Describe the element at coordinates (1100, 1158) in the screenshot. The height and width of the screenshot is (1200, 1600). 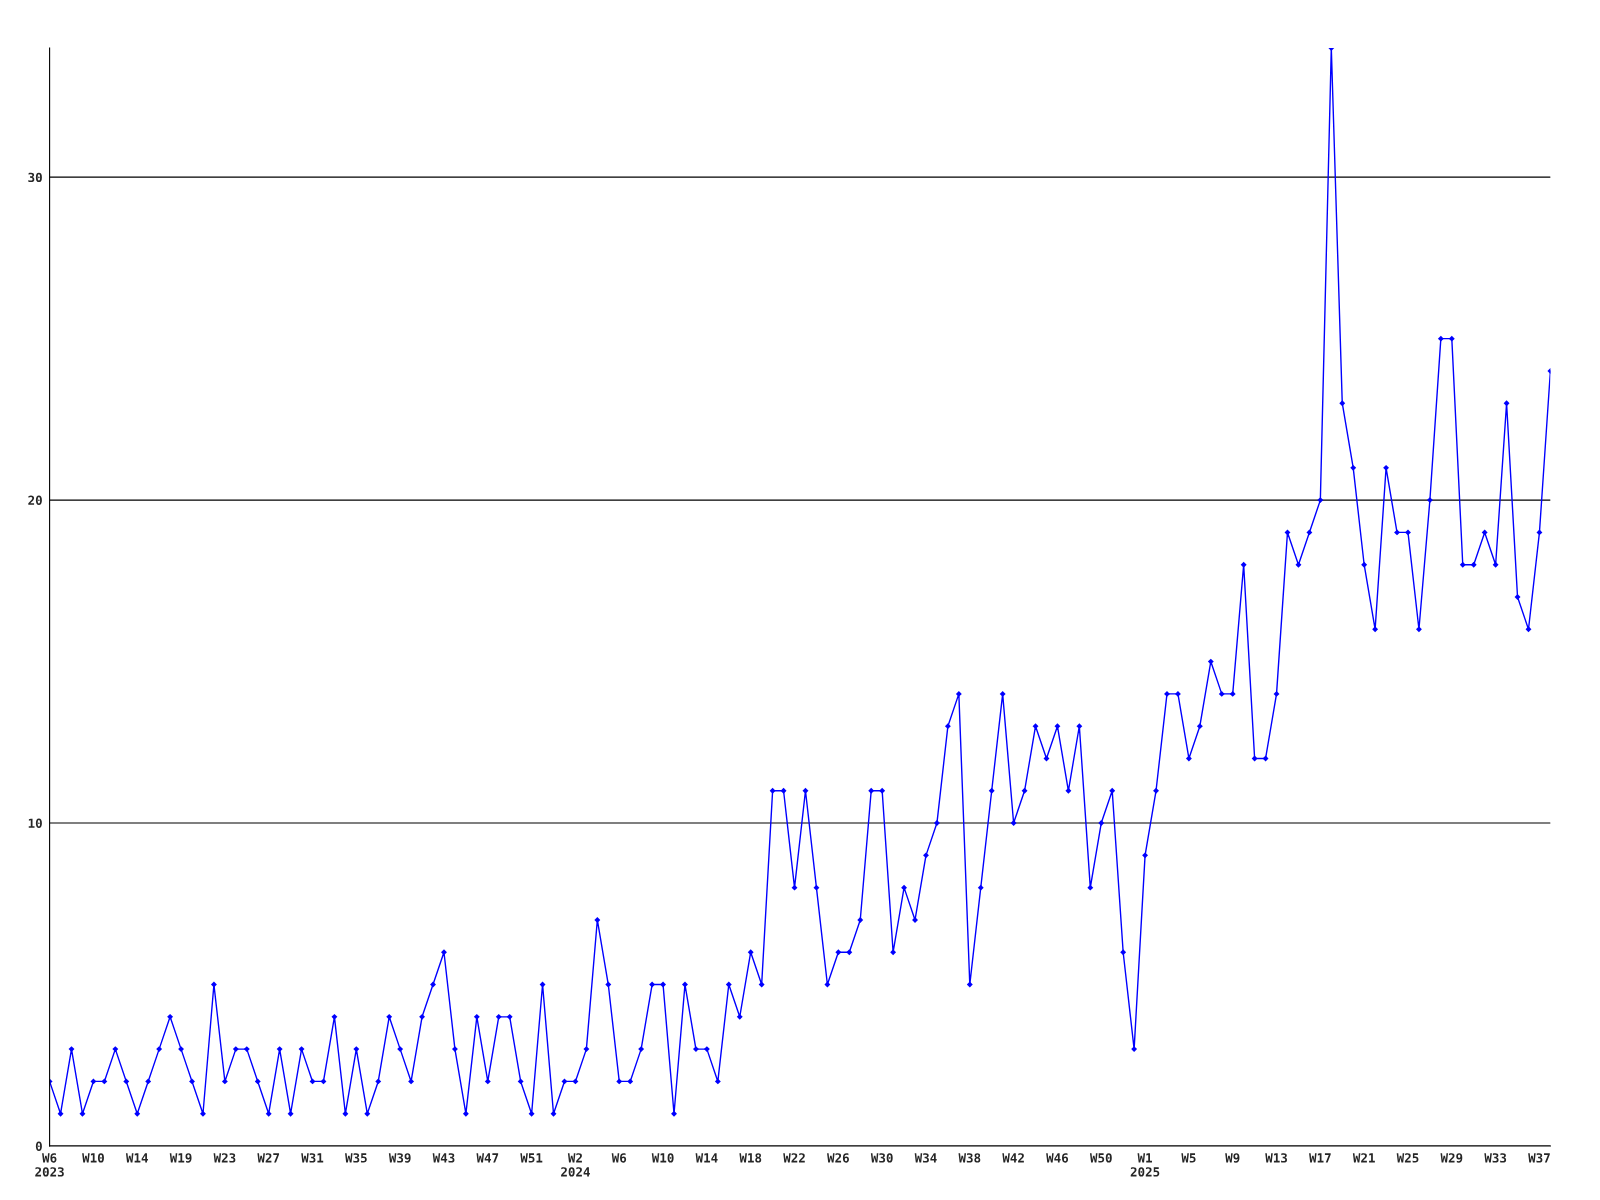
I see `x-tick-label: W50` at that location.